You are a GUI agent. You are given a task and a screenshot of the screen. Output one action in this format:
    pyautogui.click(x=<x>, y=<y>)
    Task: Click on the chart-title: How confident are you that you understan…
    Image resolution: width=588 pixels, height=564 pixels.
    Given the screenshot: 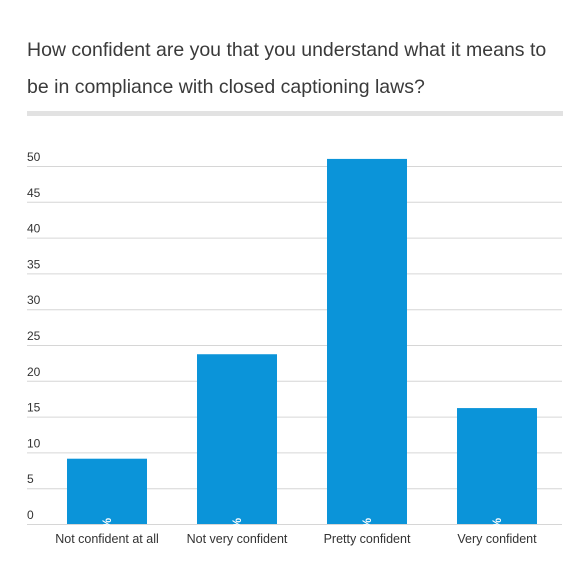 What is the action you would take?
    pyautogui.click(x=287, y=68)
    